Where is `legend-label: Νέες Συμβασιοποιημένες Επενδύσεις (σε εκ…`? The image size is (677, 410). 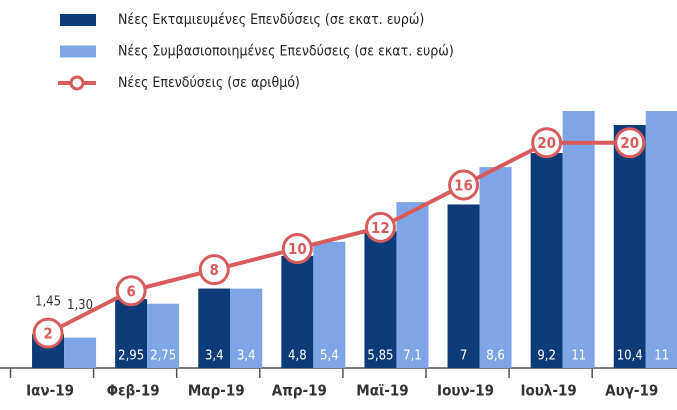
legend-label: Νέες Συμβασιοποιημένες Επενδύσεις (σε εκ… is located at coordinates (286, 52).